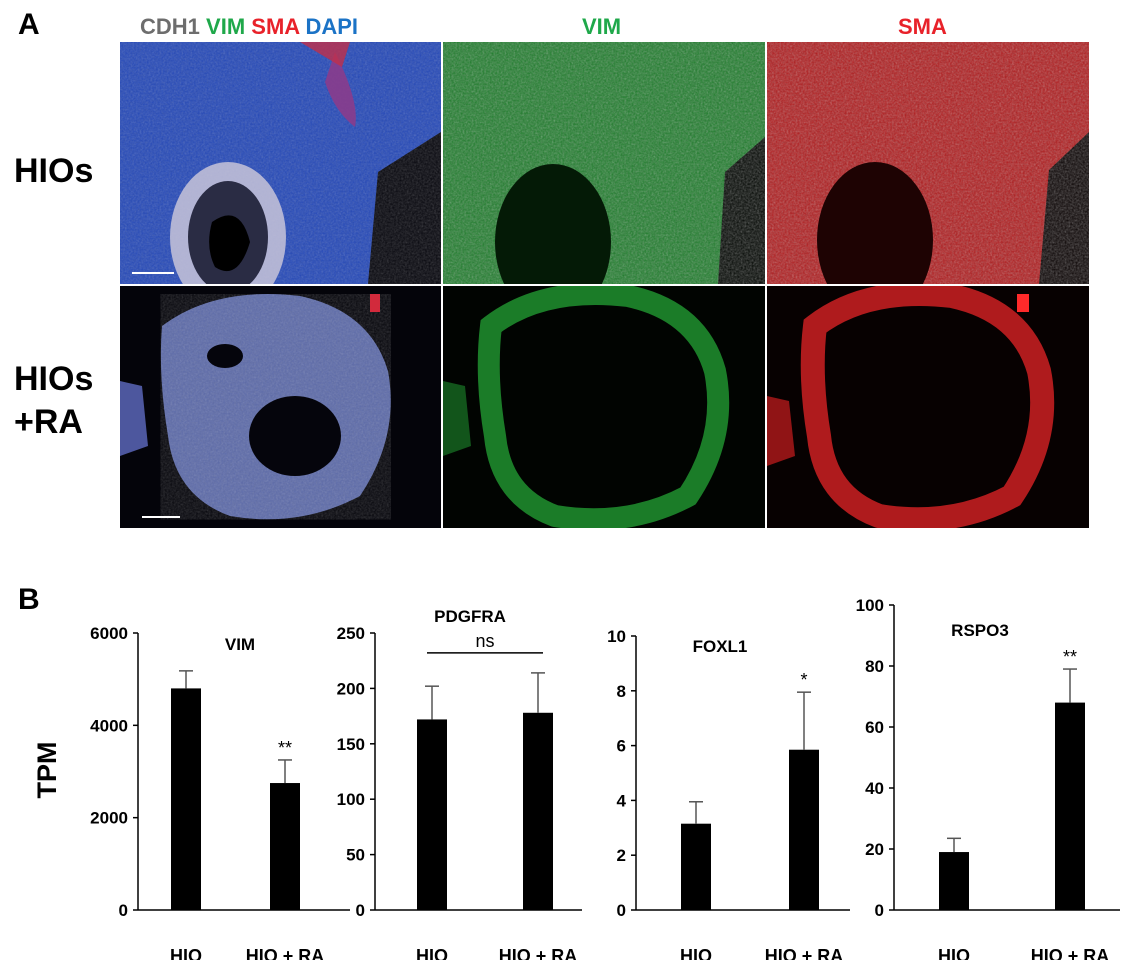 This screenshot has height=960, width=1138. Describe the element at coordinates (53, 400) in the screenshot. I see `row-label-hios-ra: HIOs +RA` at that location.